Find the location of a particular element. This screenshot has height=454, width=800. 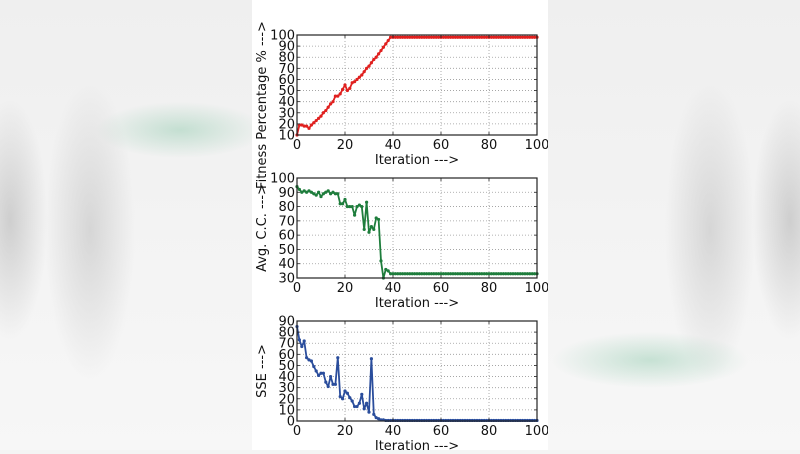

y-axis-label: SSE ---> is located at coordinates (262, 371).